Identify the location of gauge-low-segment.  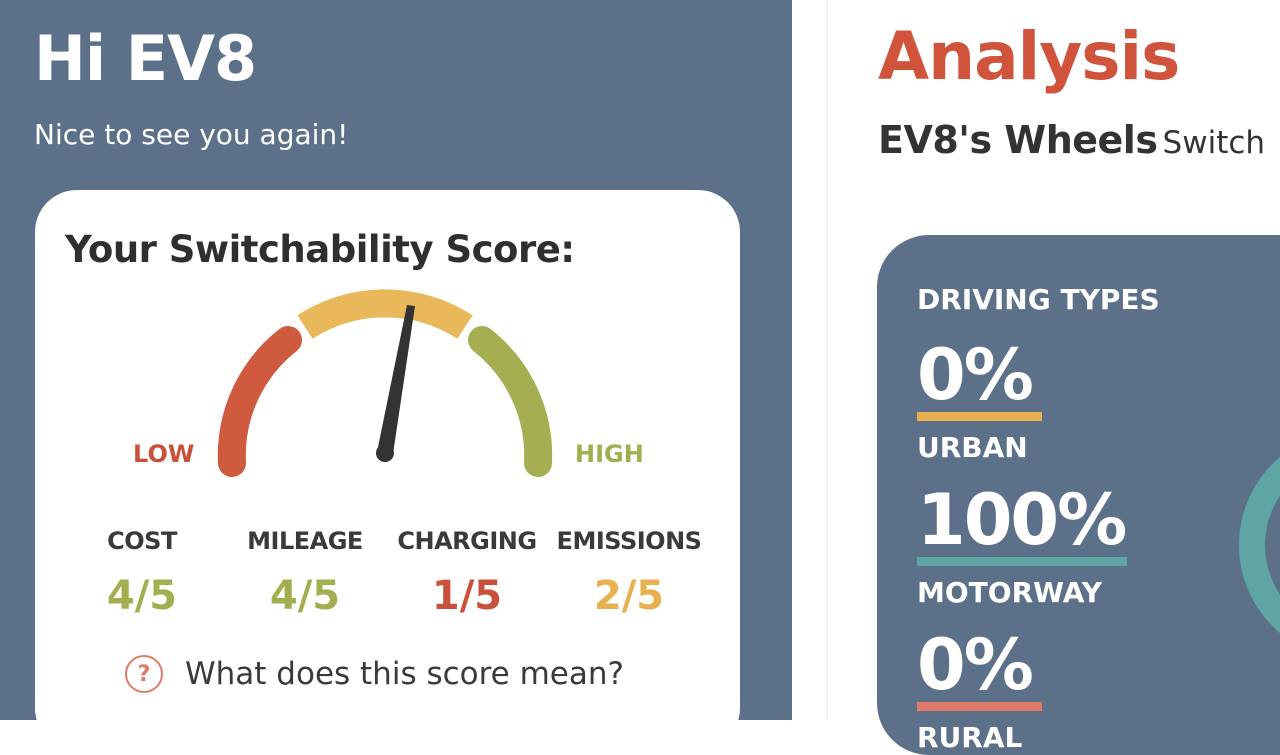
(259, 401).